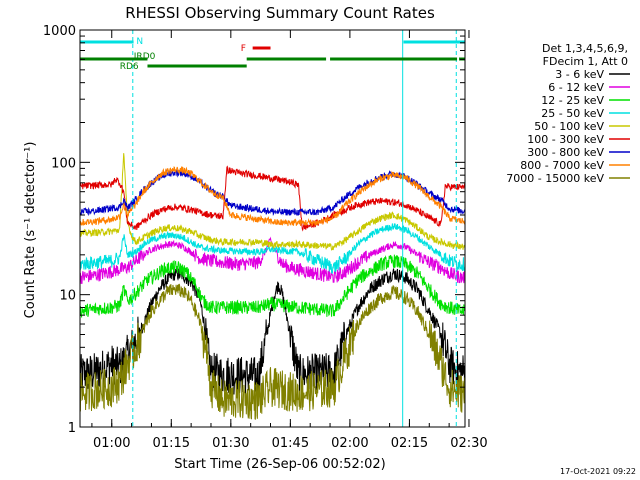 The image size is (640, 480). I want to click on mode-label-f: F, so click(243, 49).